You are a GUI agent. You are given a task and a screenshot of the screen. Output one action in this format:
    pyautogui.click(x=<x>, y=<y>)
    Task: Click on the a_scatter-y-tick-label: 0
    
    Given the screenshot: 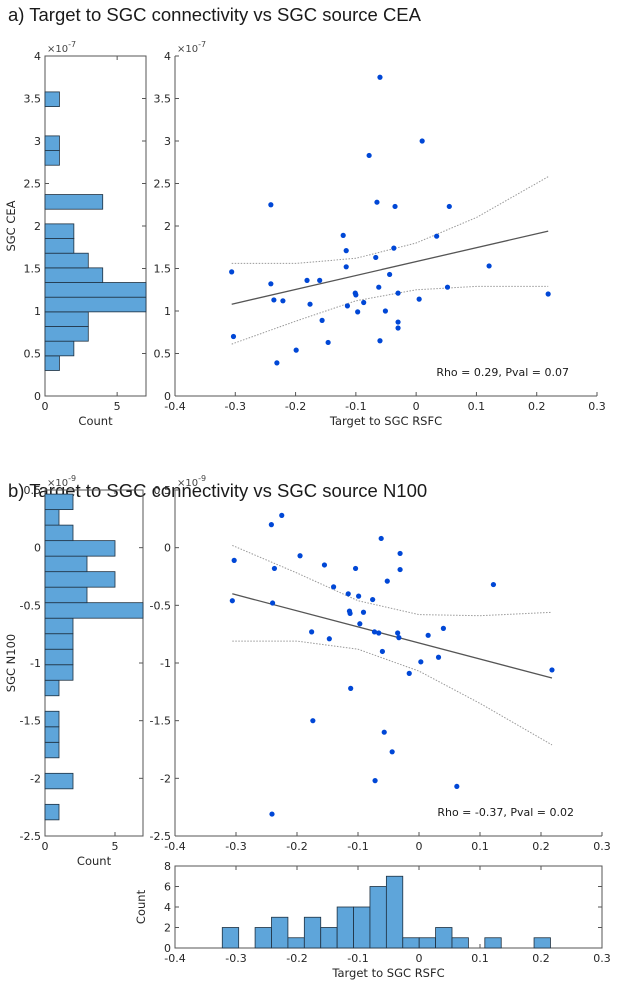 What is the action you would take?
    pyautogui.click(x=167, y=396)
    